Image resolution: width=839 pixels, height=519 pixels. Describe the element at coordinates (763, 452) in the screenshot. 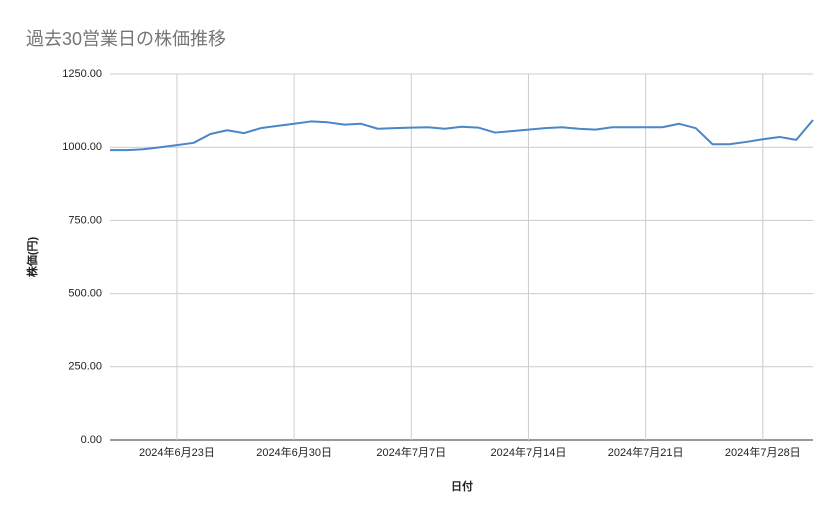

I see `x-tick-label: 2024年7月28日` at that location.